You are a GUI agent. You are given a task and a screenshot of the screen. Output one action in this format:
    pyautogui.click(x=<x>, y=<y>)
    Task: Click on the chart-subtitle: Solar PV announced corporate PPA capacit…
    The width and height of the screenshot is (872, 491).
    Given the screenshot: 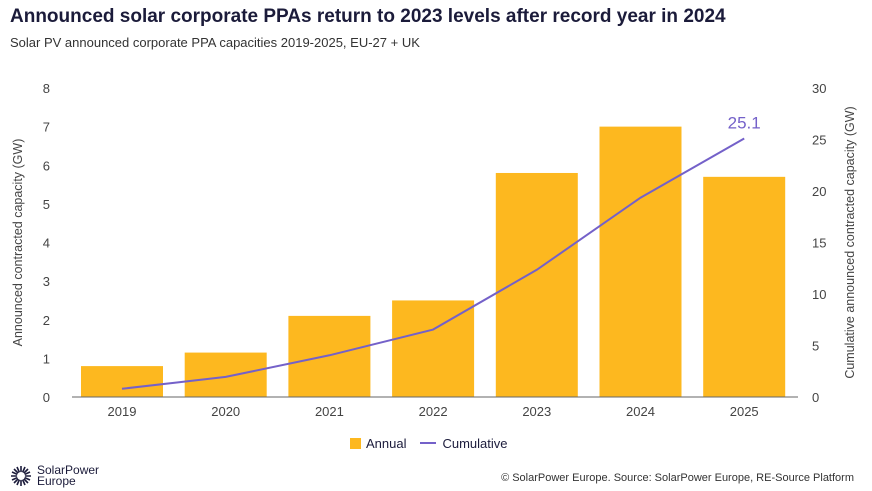 What is the action you would take?
    pyautogui.click(x=215, y=42)
    